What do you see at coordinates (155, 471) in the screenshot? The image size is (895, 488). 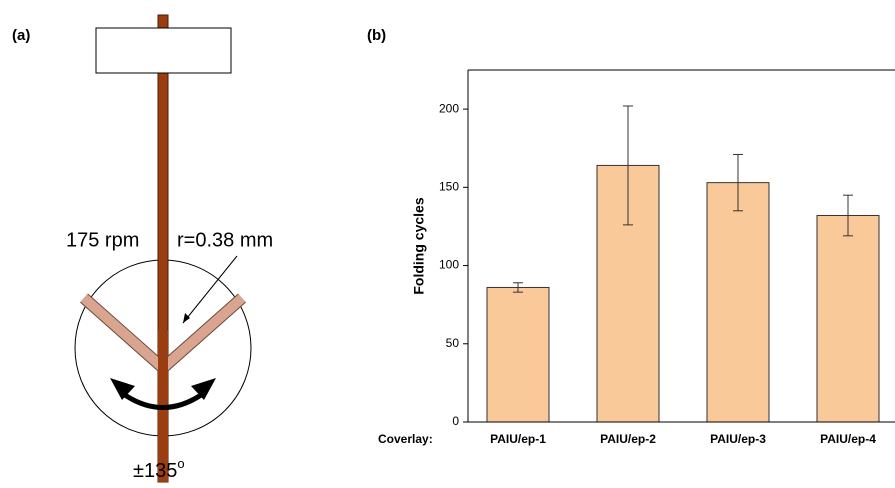 I see `angle: ±135` at bounding box center [155, 471].